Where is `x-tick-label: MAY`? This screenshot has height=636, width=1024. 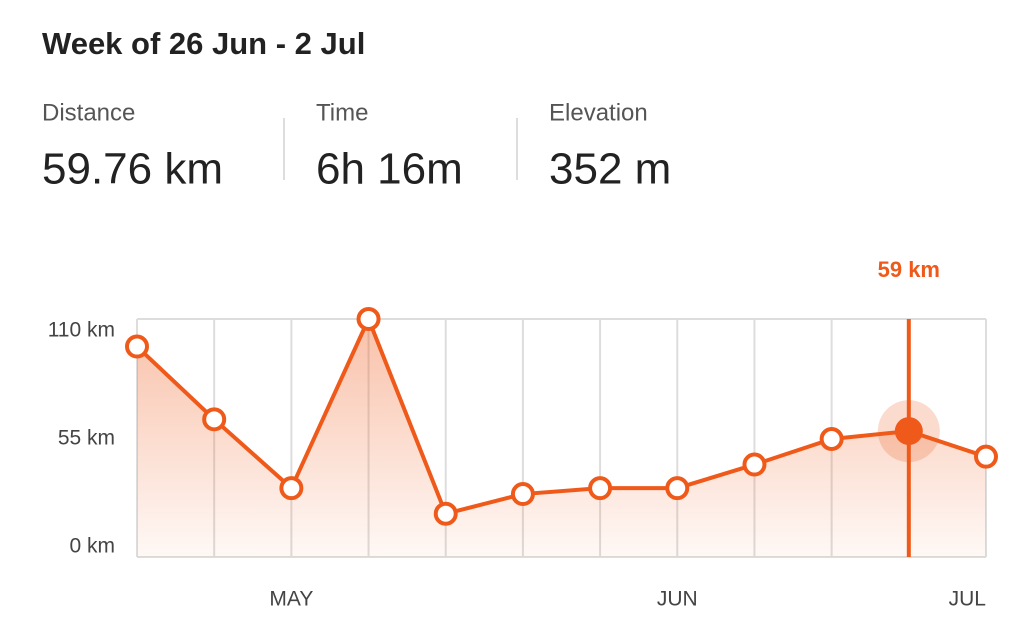
x-tick-label: MAY is located at coordinates (291, 599).